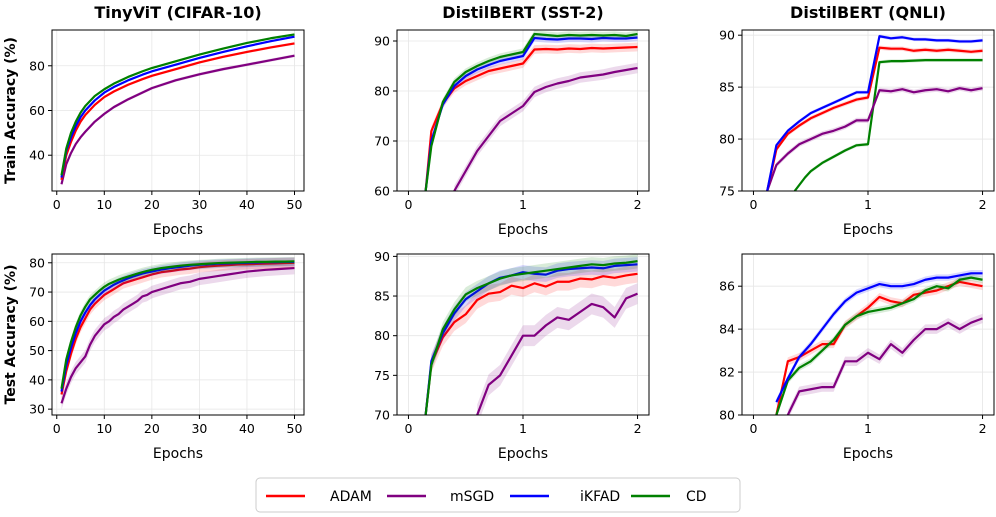  Describe the element at coordinates (600, 497) in the screenshot. I see `legend-label-ikfad: iKFAD` at that location.